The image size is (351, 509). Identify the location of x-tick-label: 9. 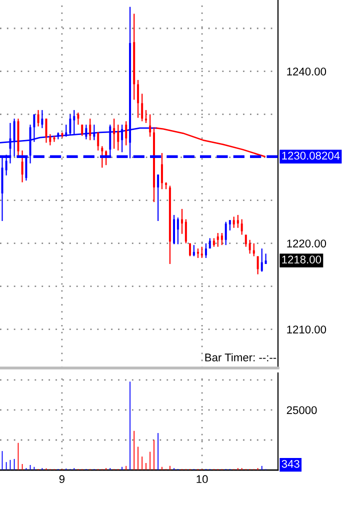
(61, 479).